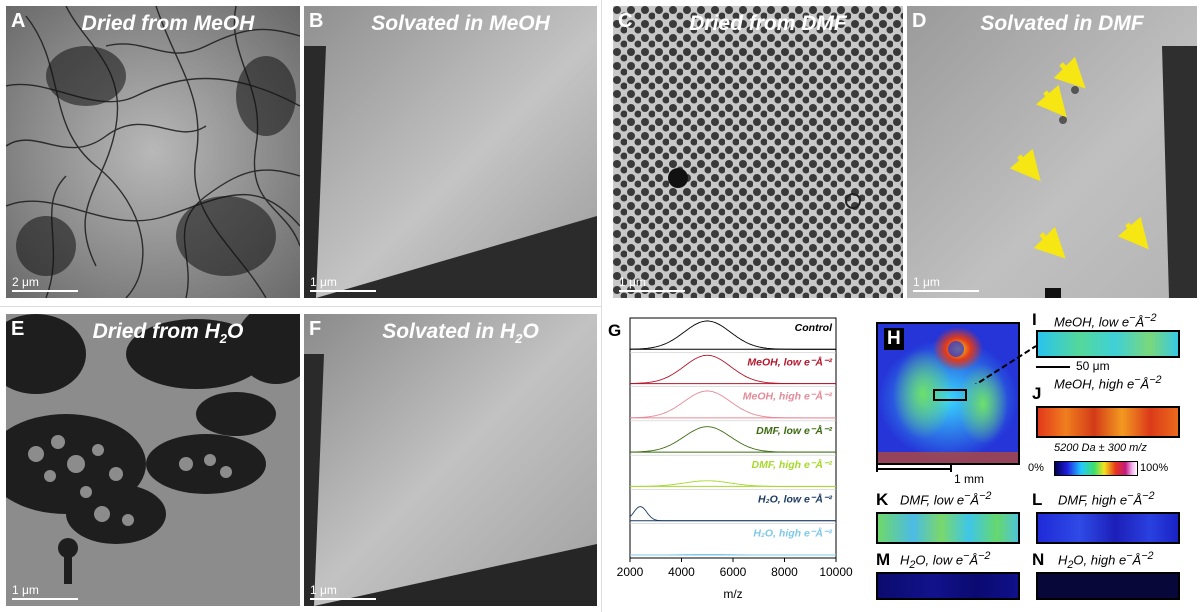 The height and width of the screenshot is (612, 1203). What do you see at coordinates (792, 533) in the screenshot?
I see `series-label: H₂O, high e⁻Å⁻²` at bounding box center [792, 533].